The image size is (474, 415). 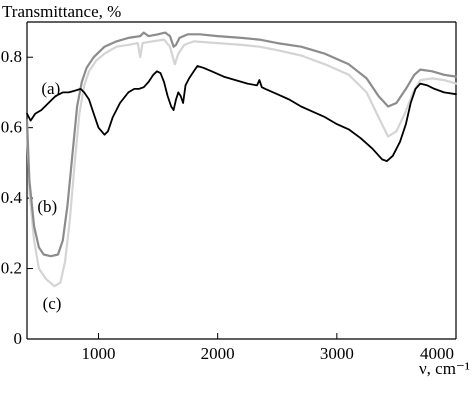 I want to click on x-axis-label: ν, cm⁻¹, so click(x=444, y=368).